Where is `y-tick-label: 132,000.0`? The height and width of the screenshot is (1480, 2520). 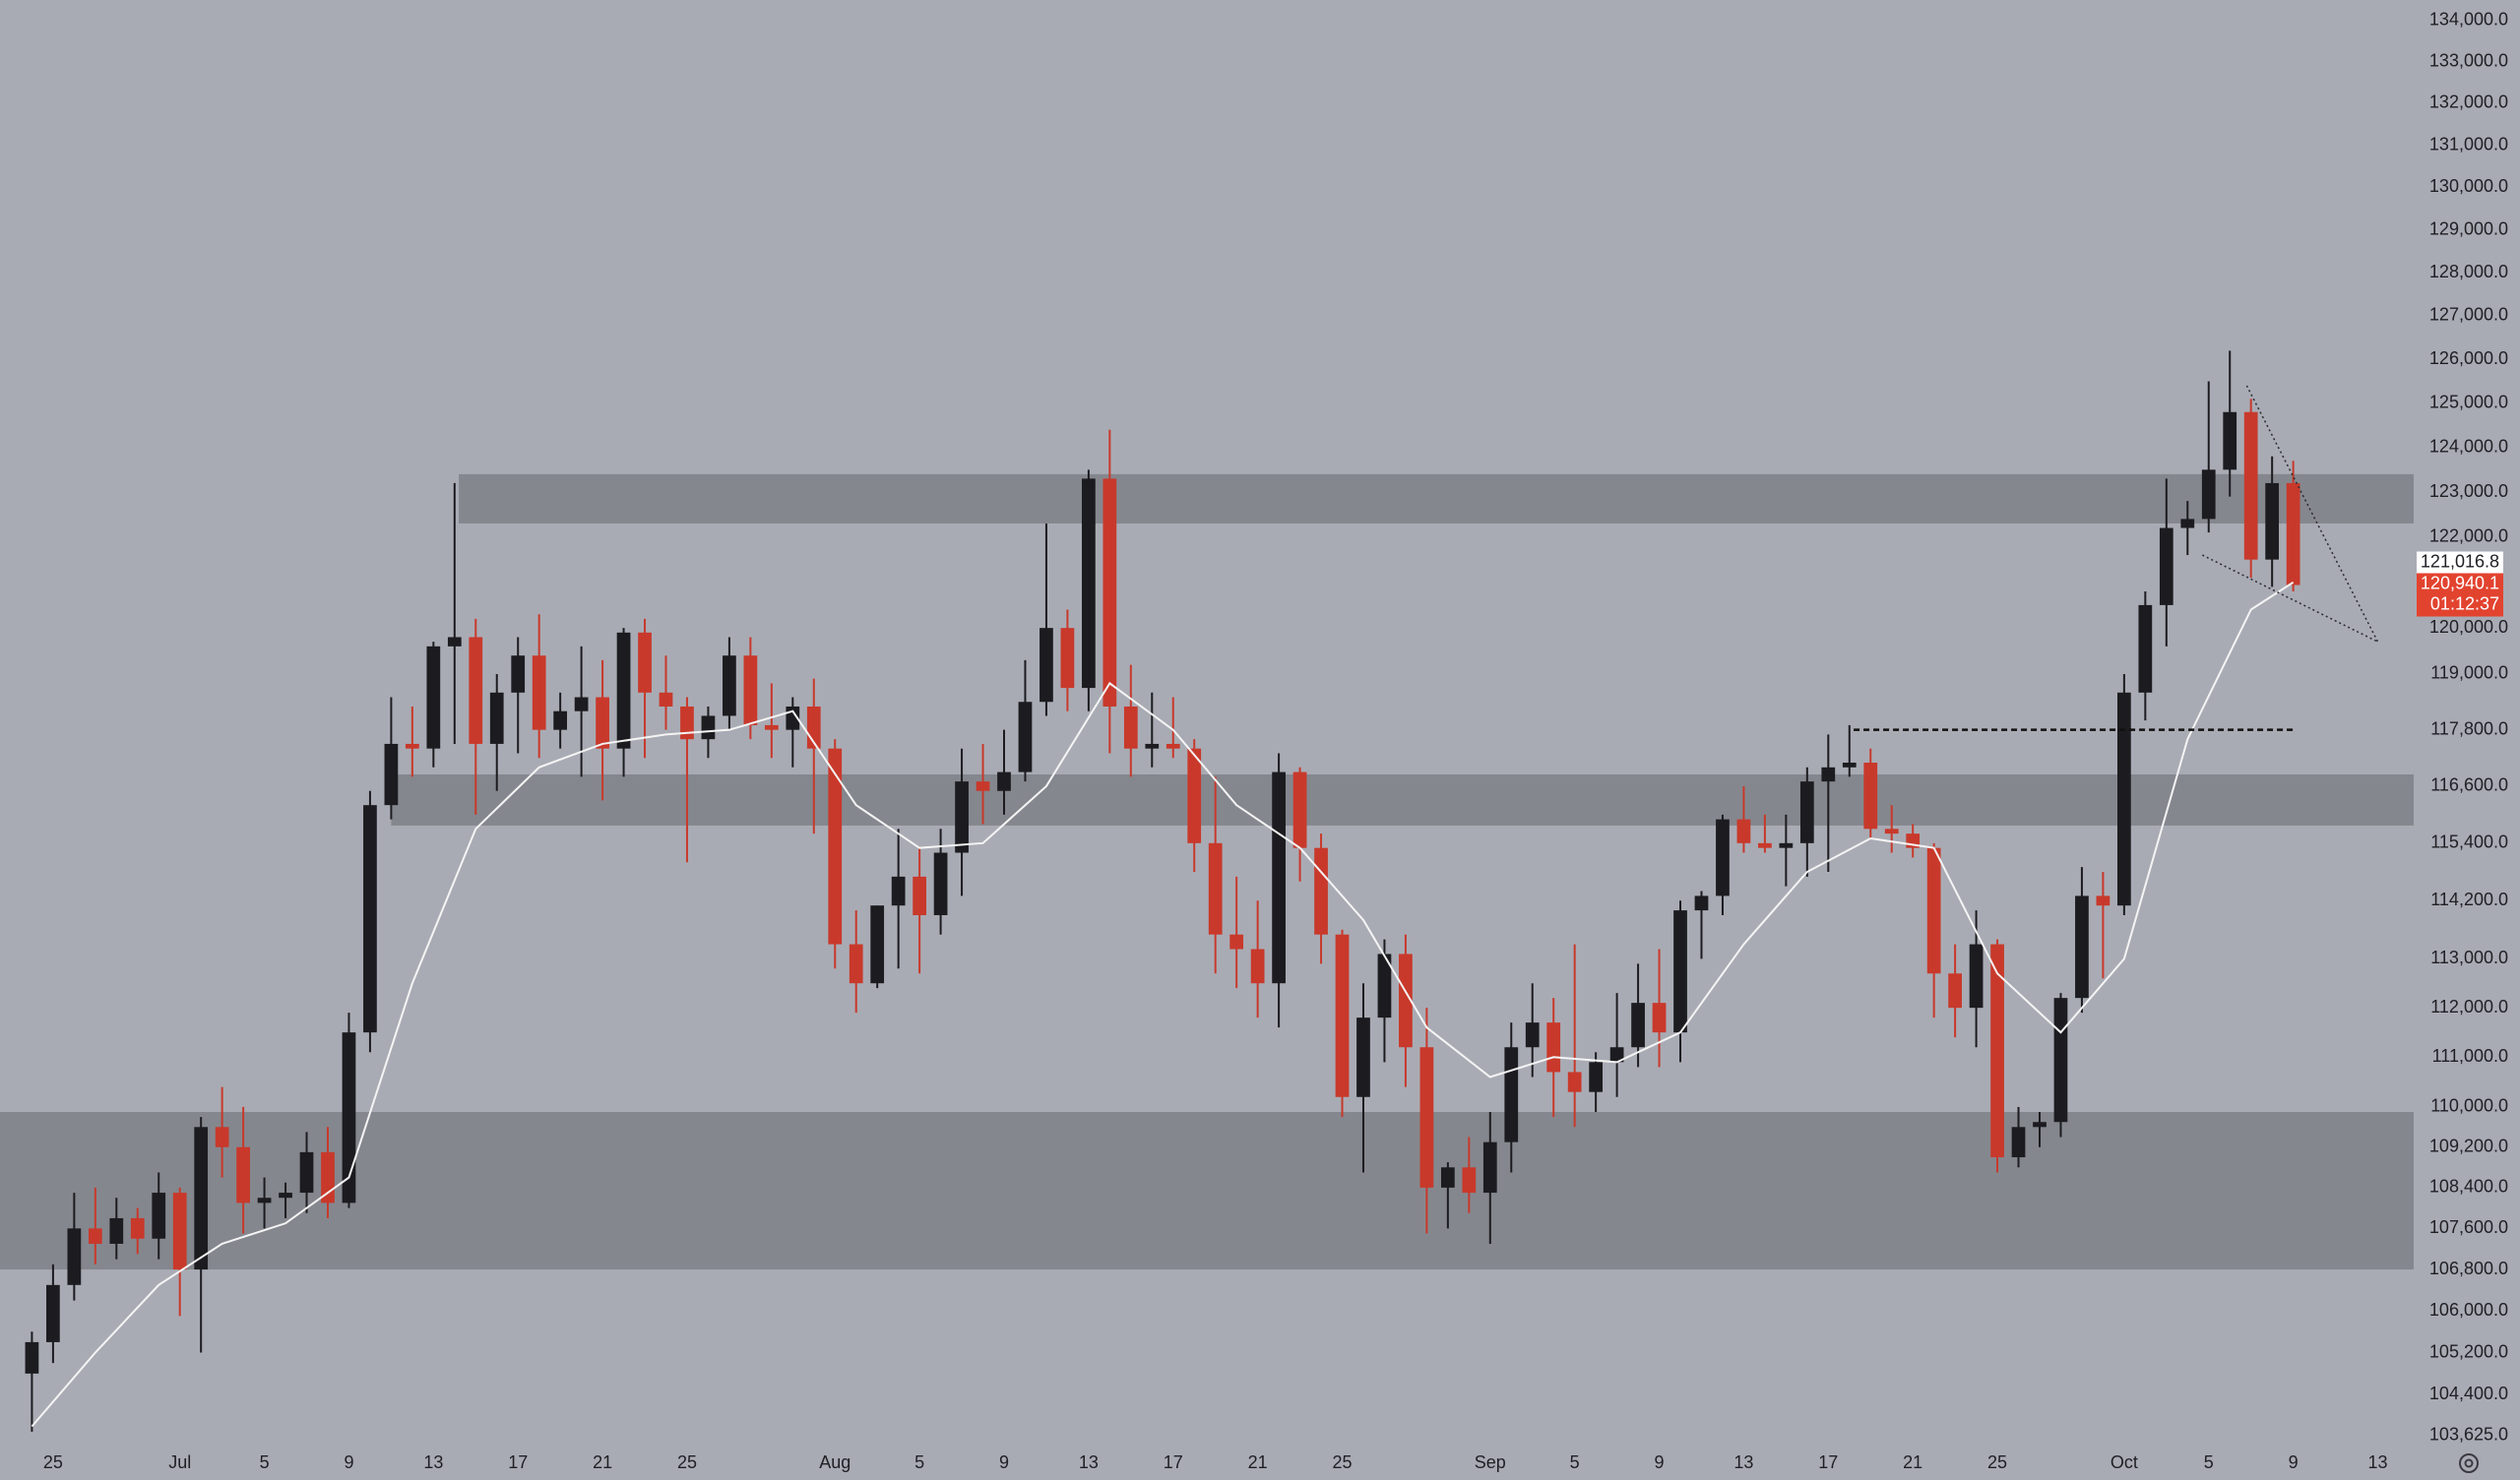
y-tick-label: 132,000.0 is located at coordinates (2468, 102).